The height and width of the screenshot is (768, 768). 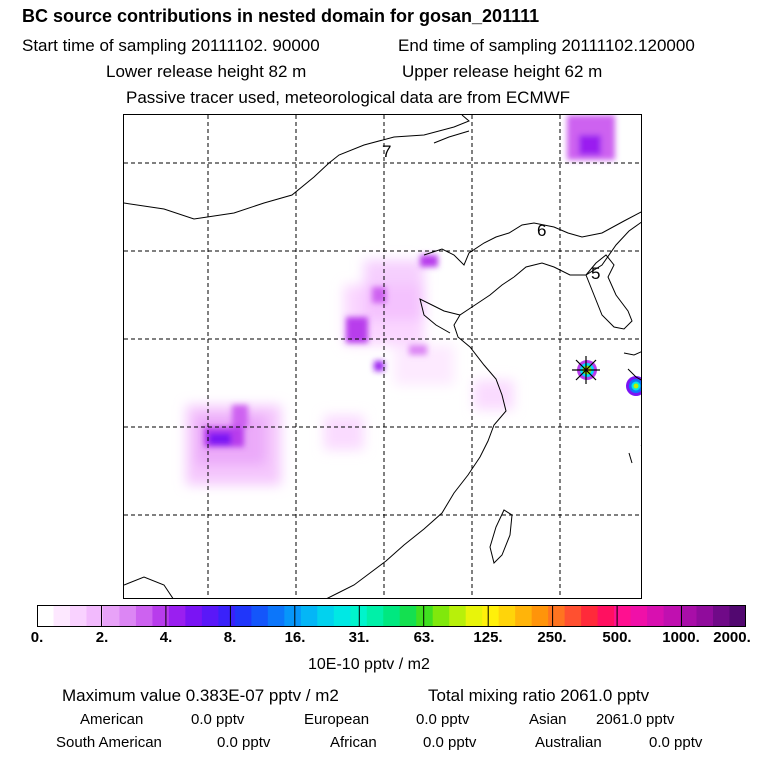 What do you see at coordinates (548, 719) in the screenshot?
I see `asian-label: Asian` at bounding box center [548, 719].